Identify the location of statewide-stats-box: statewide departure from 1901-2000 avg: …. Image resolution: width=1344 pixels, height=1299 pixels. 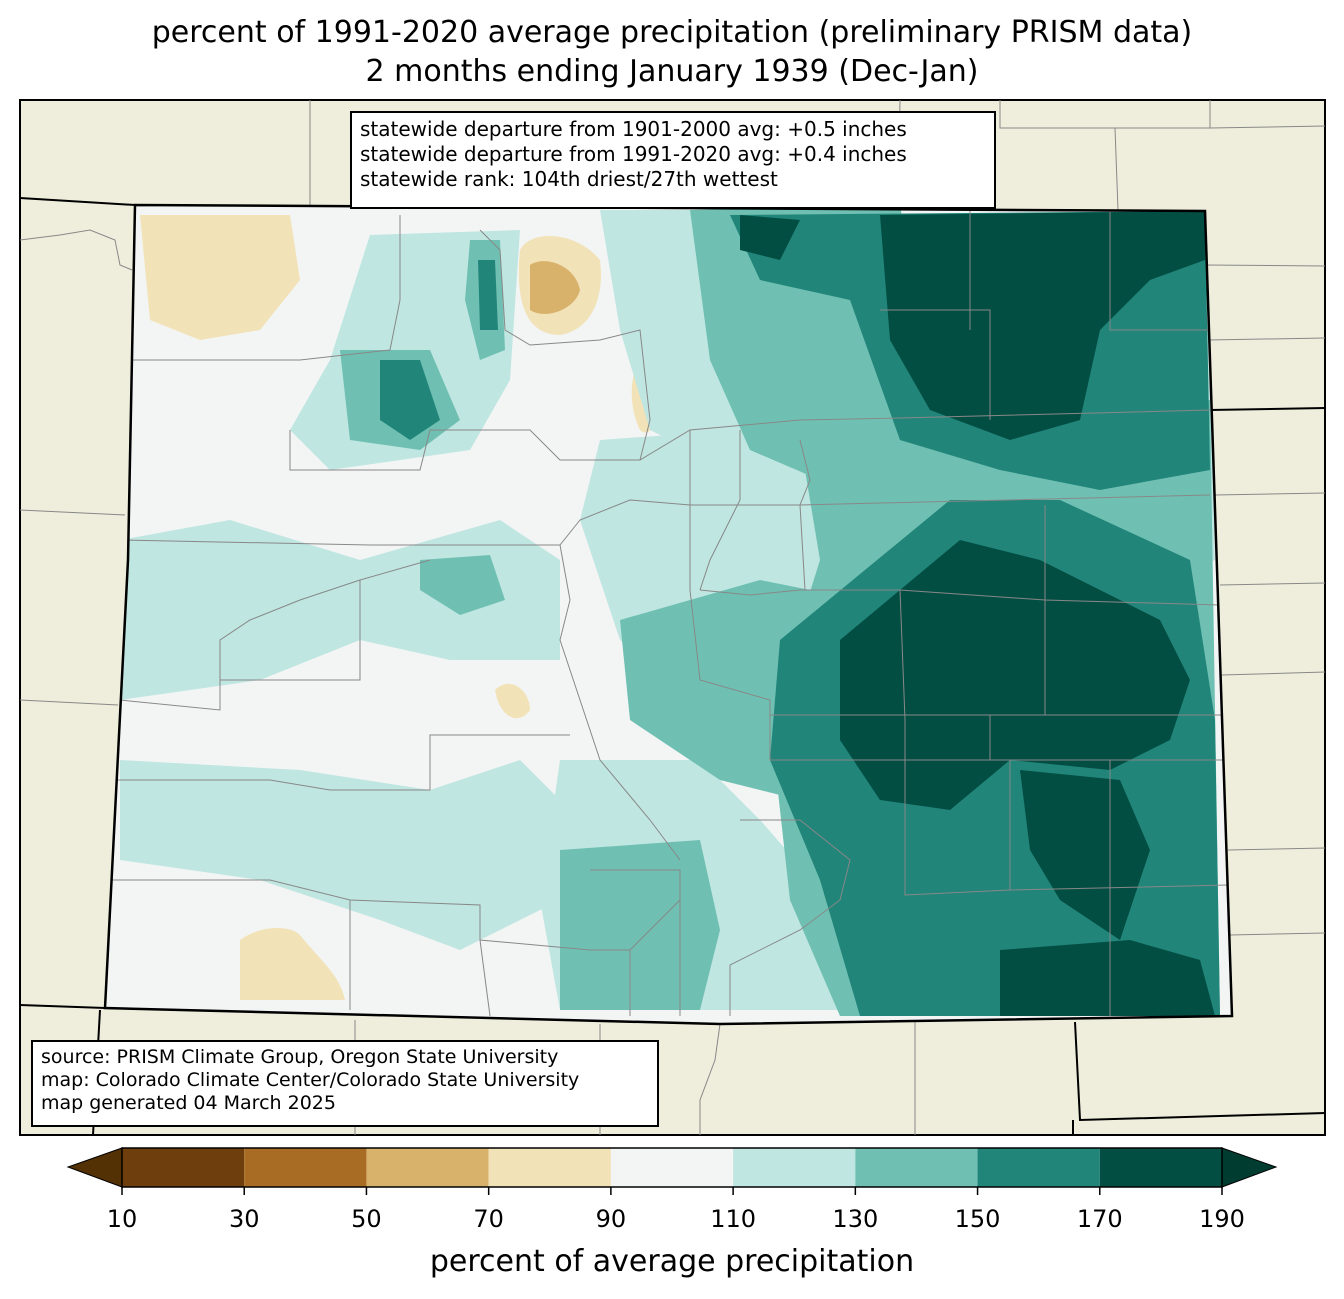
(673, 160).